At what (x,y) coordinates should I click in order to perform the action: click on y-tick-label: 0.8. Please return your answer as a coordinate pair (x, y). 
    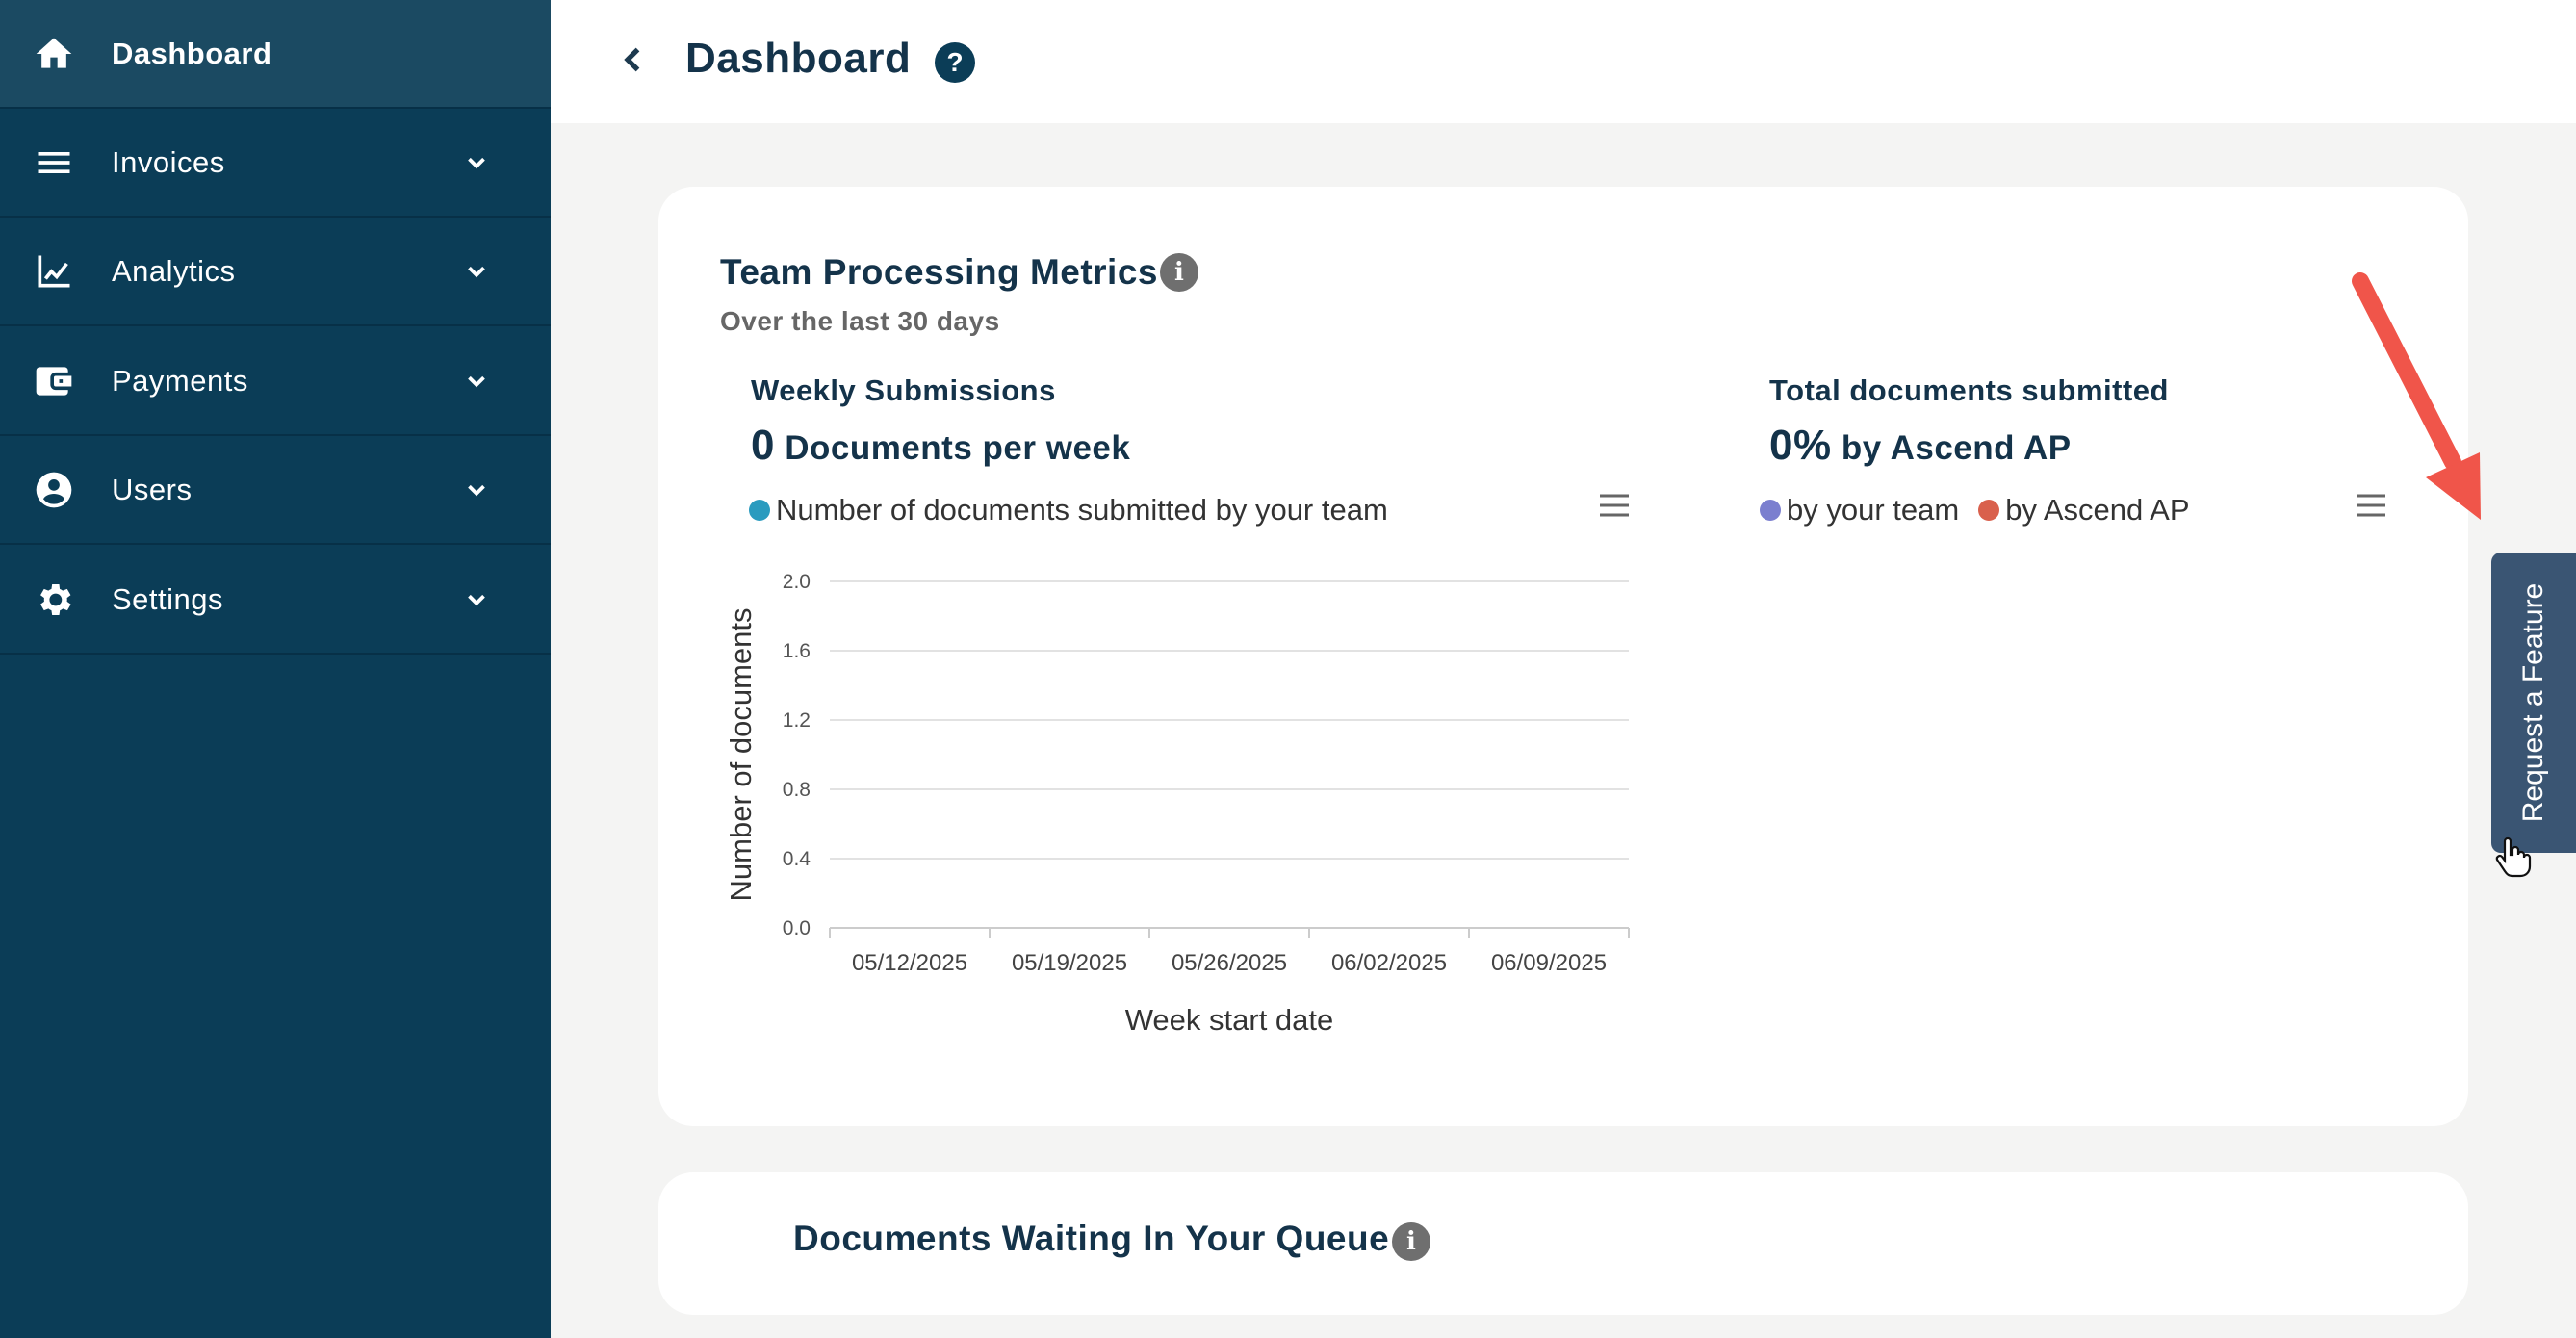
    Looking at the image, I should click on (797, 790).